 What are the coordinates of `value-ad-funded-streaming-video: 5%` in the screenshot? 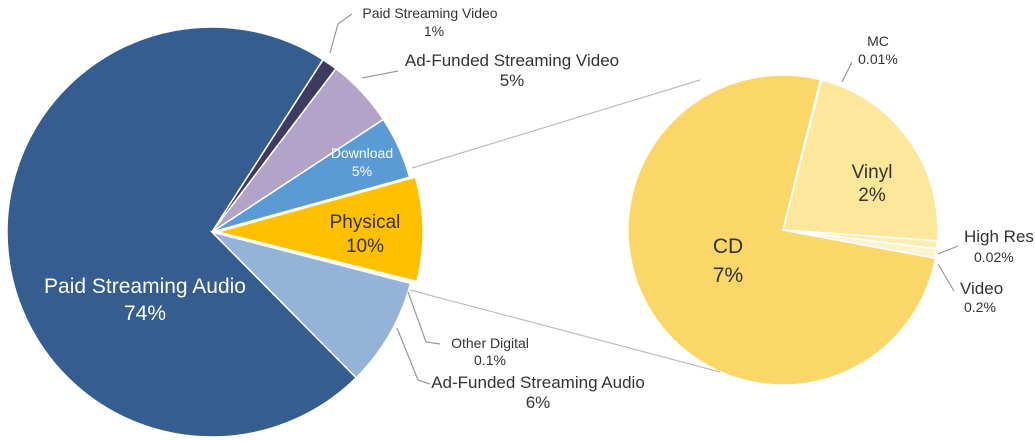 It's located at (512, 80).